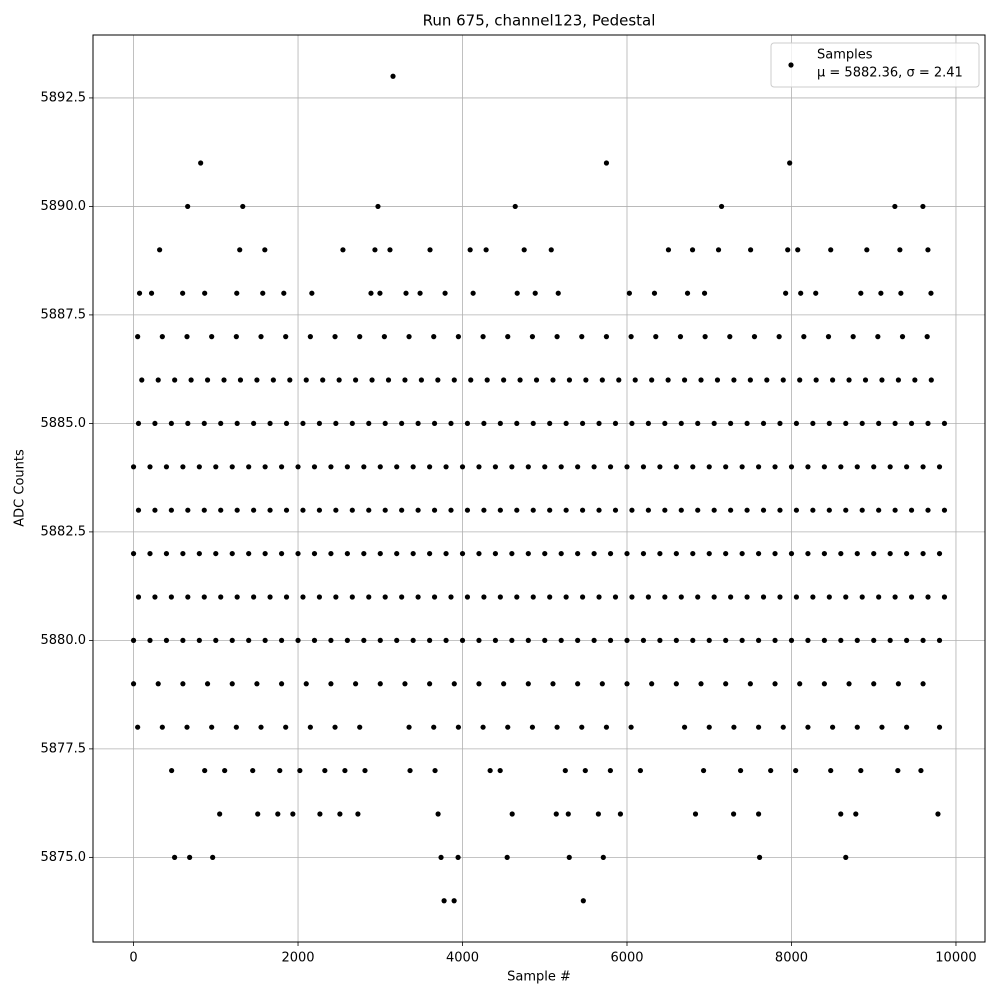  Describe the element at coordinates (955, 958) in the screenshot. I see `x-tick-label: 10000` at that location.